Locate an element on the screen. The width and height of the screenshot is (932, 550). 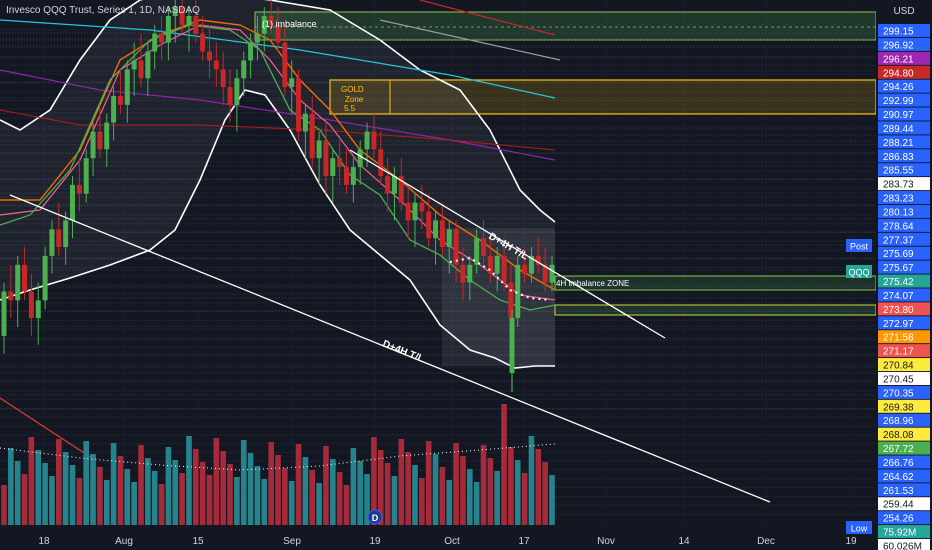
price-label: 269.38 is located at coordinates (898, 407).